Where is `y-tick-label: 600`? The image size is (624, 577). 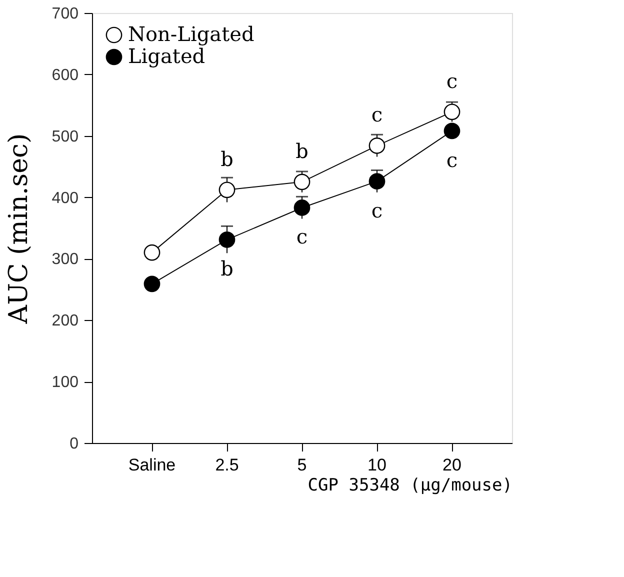 y-tick-label: 600 is located at coordinates (65, 75).